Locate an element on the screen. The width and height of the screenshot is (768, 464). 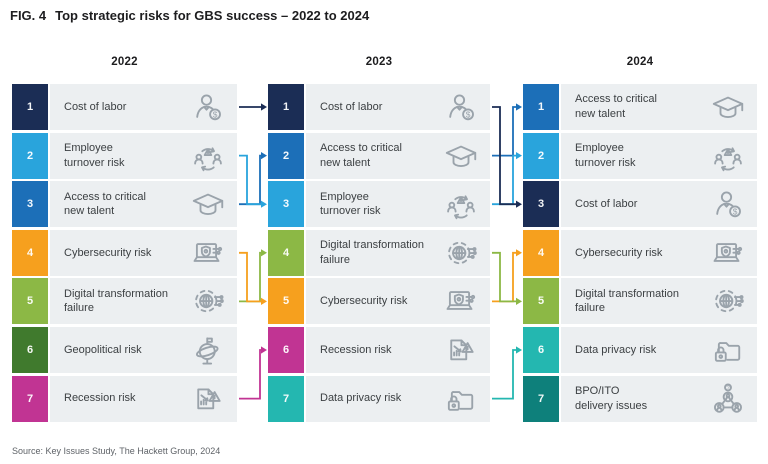
risk-row: 7 Recession risk is located at coordinates (124, 398).